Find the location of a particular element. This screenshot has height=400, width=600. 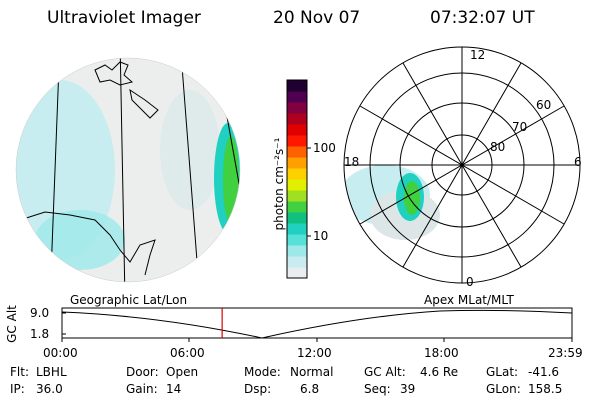

lat-label-60: 60 is located at coordinates (544, 105).